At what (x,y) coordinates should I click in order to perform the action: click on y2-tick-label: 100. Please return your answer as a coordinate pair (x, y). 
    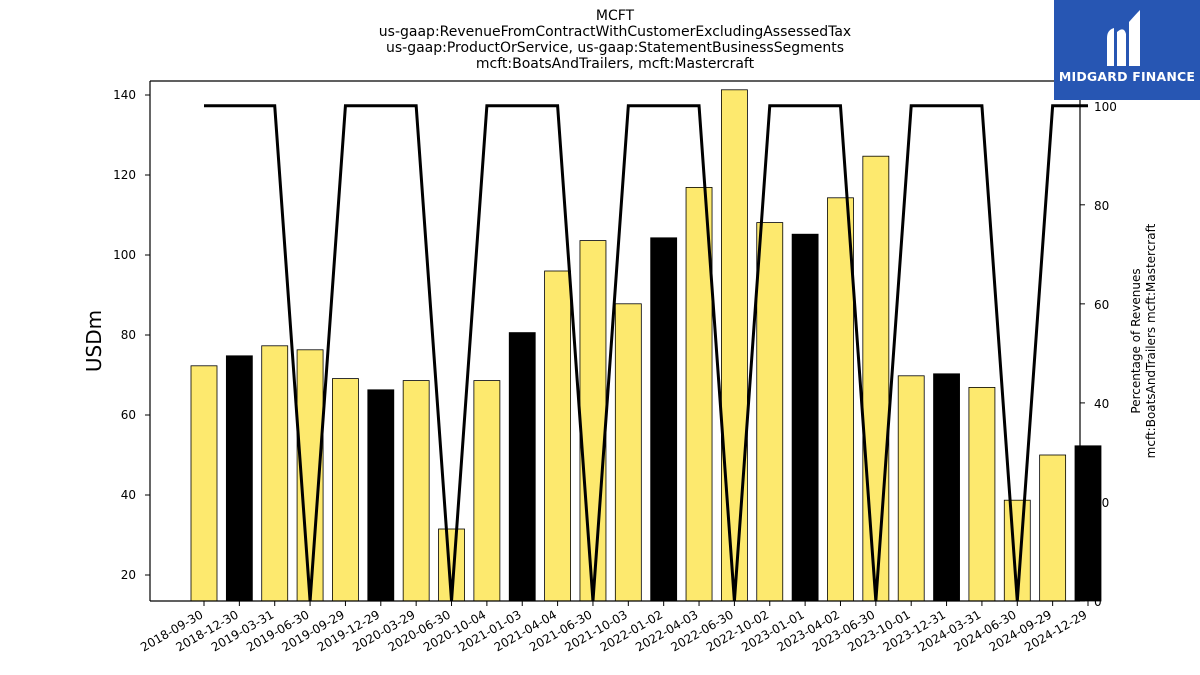
    Looking at the image, I should click on (1105, 107).